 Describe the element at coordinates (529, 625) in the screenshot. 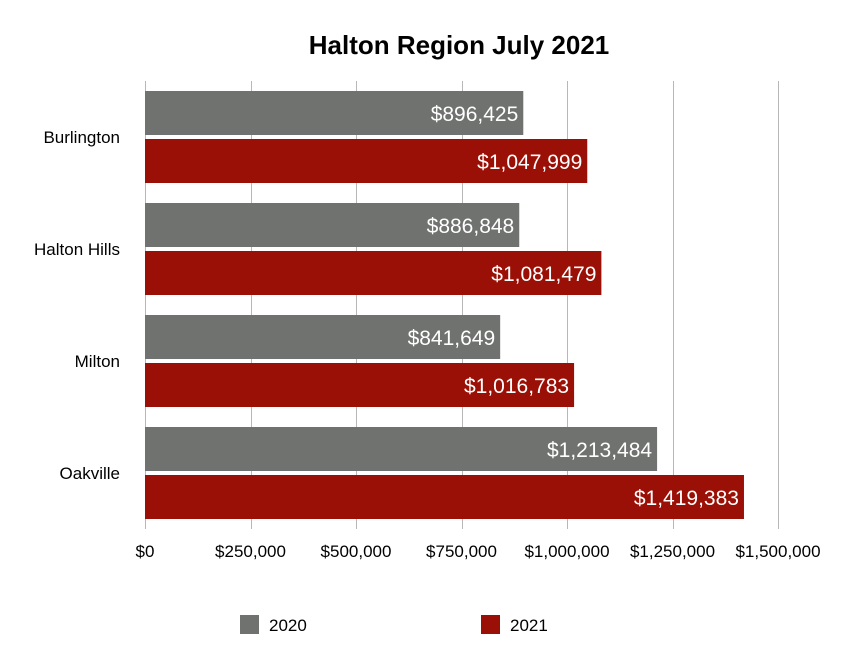

I see `legend-label: 2021` at that location.